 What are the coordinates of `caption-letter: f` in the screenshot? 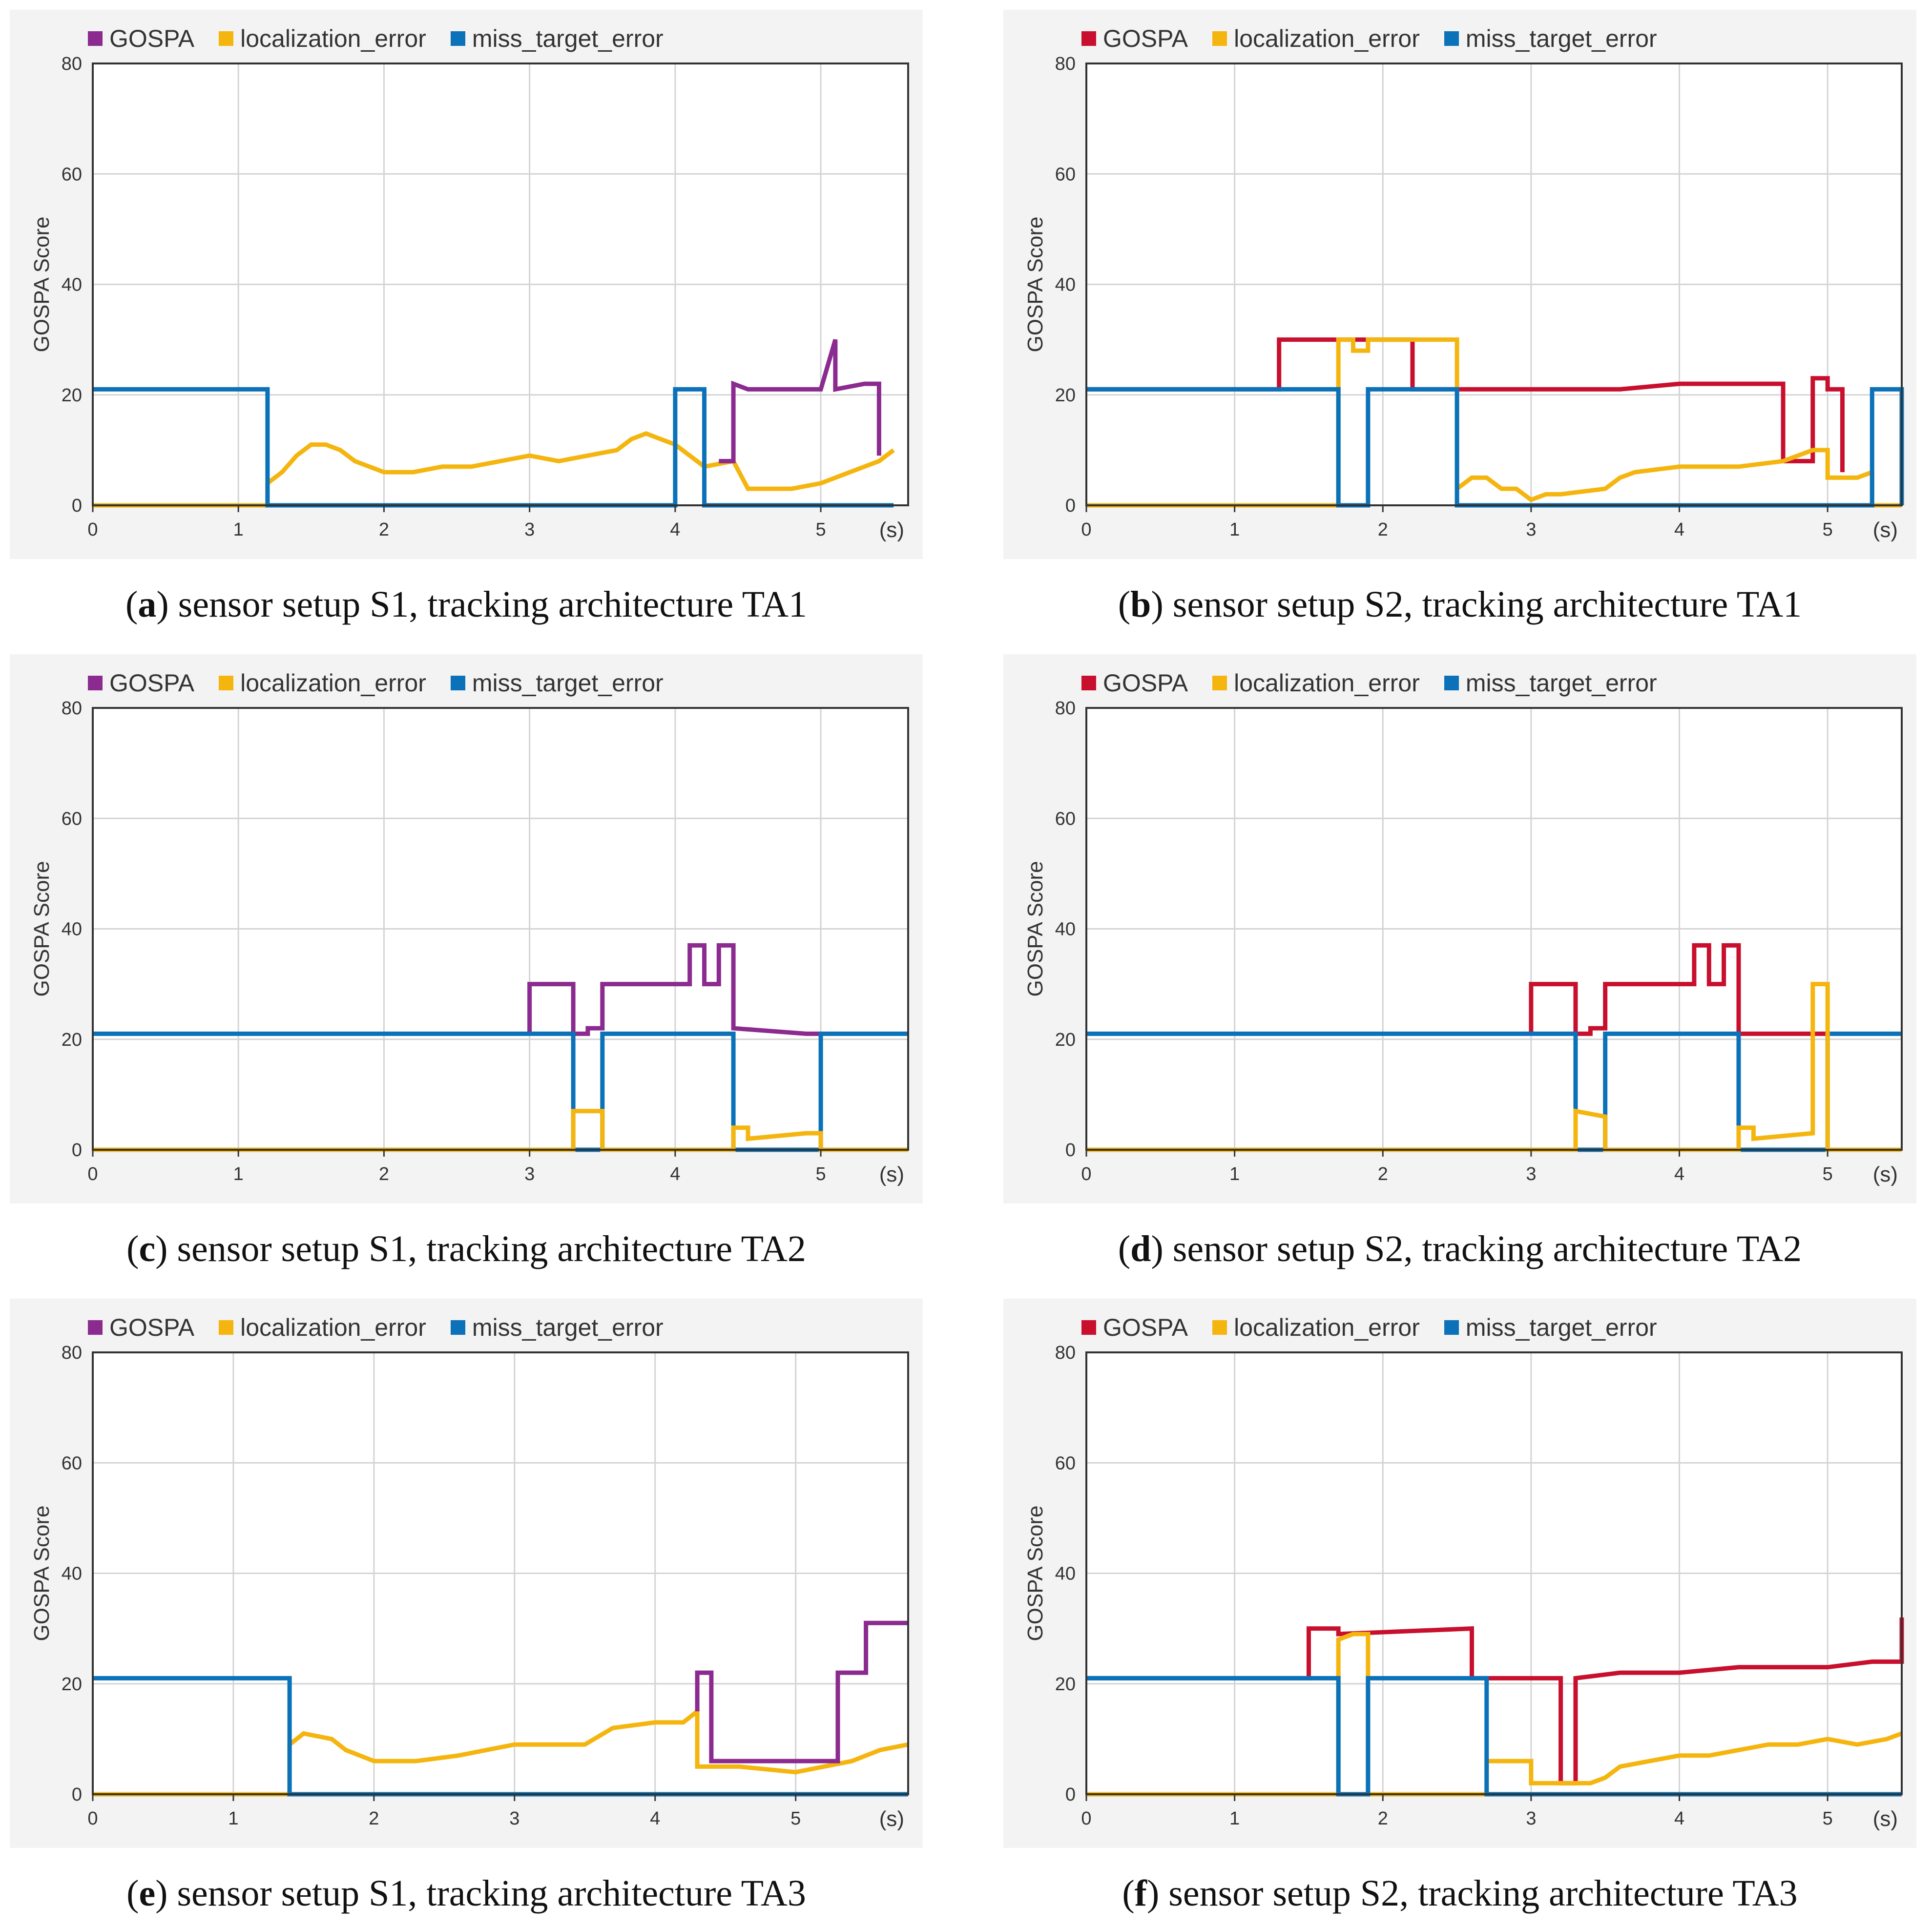 It's located at (1141, 1893).